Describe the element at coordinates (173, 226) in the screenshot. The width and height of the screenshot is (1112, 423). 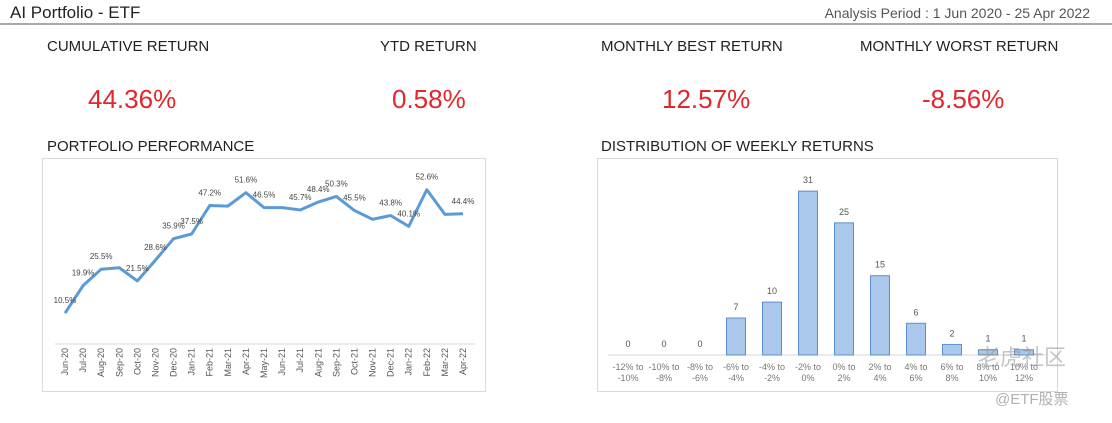
I see `data-label: 35.9%` at that location.